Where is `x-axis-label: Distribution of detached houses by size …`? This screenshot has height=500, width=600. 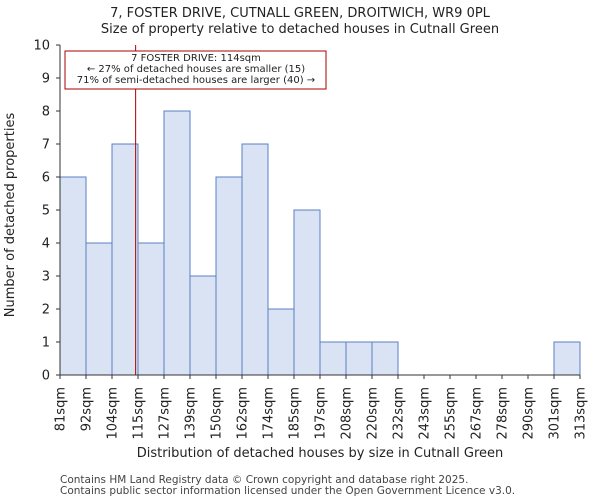 x-axis-label: Distribution of detached houses by size … is located at coordinates (320, 453).